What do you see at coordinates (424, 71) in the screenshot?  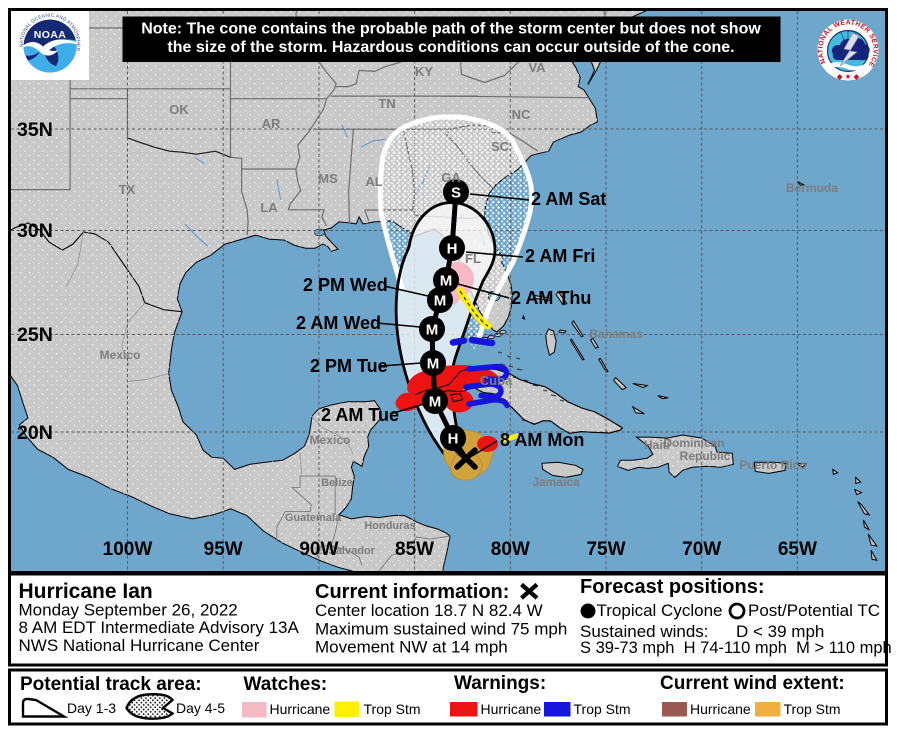 I see `svg-text: KY` at bounding box center [424, 71].